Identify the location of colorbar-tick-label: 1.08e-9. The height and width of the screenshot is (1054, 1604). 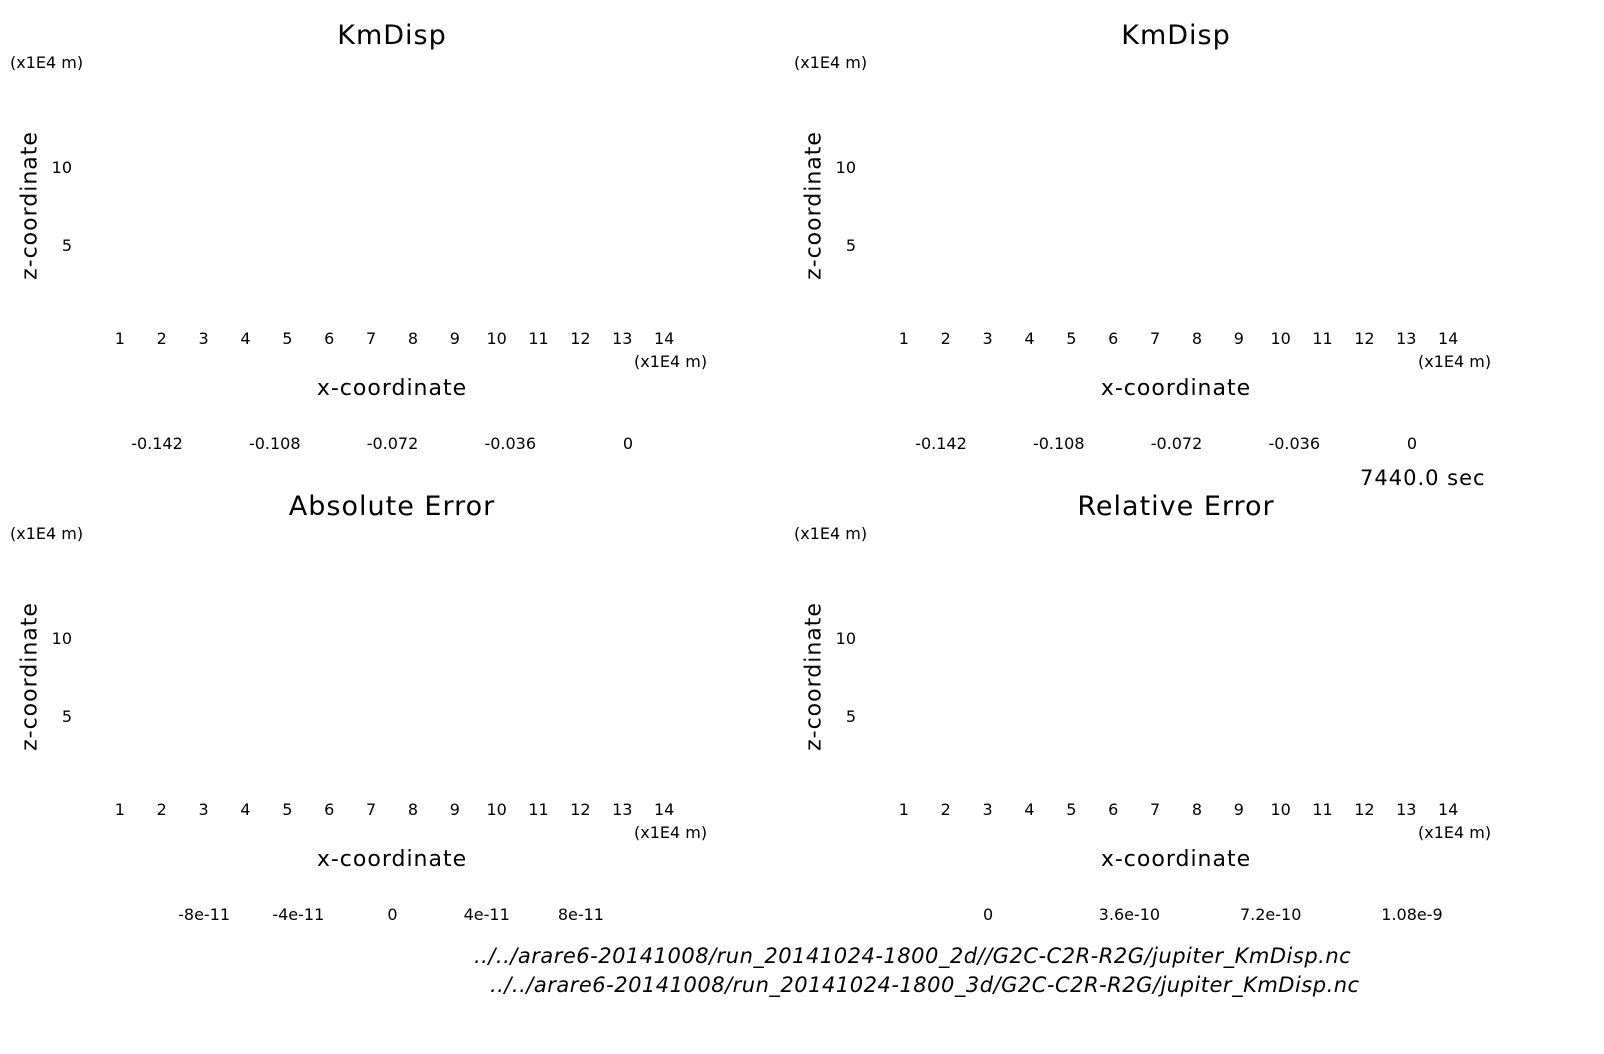
(1412, 914).